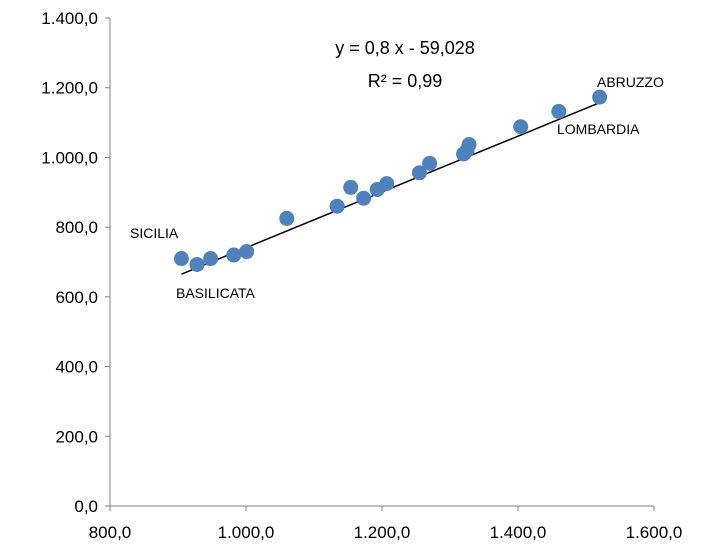 This screenshot has height=547, width=703. What do you see at coordinates (154, 233) in the screenshot?
I see `annotation-sicilia: SICILIA` at bounding box center [154, 233].